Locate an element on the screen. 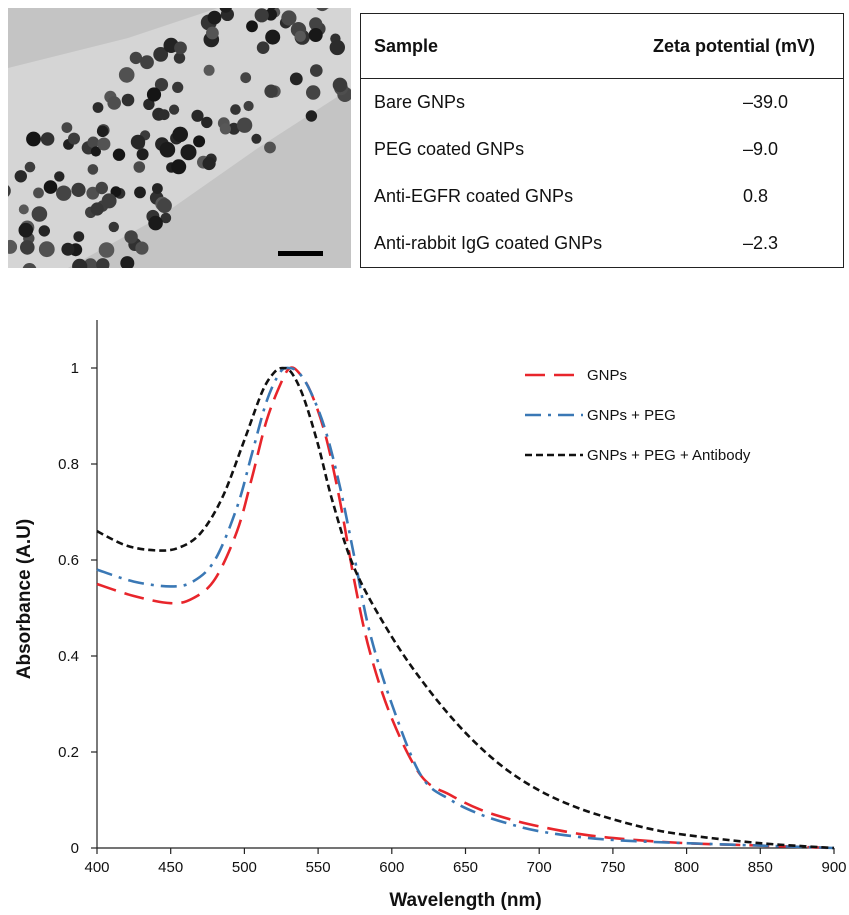  table-cell-sample: Anti-rabbit IgG coated GNPs is located at coordinates (488, 243).